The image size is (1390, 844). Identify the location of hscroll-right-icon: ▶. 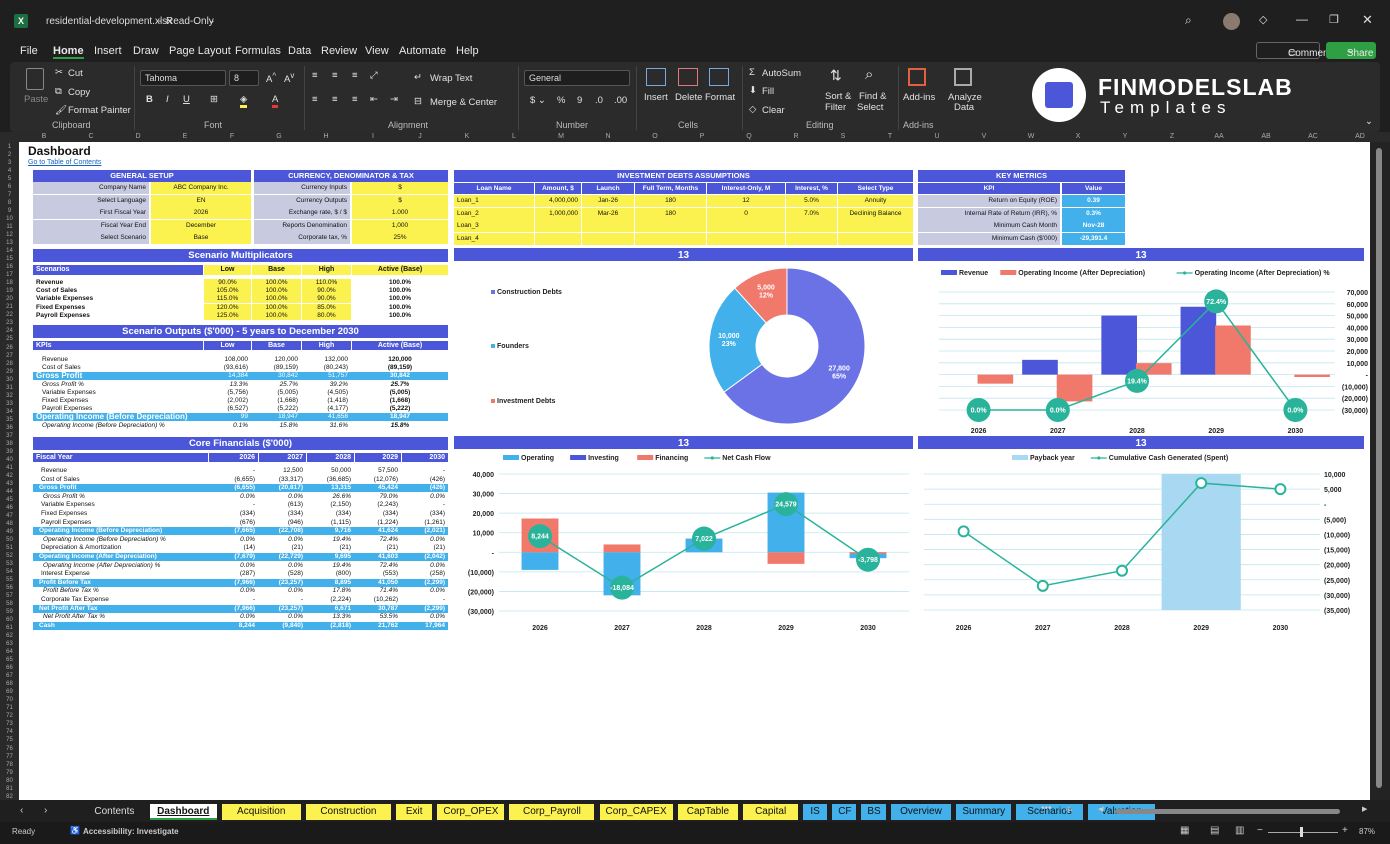
(1365, 809).